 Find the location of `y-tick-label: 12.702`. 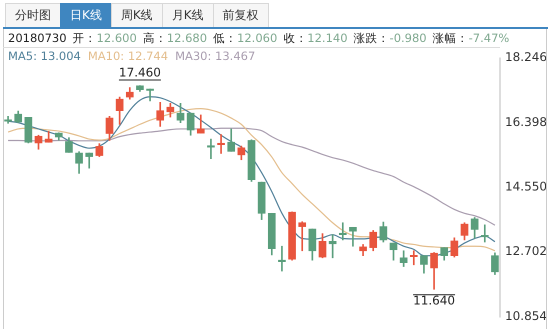

y-tick-label: 12.702 is located at coordinates (526, 251).